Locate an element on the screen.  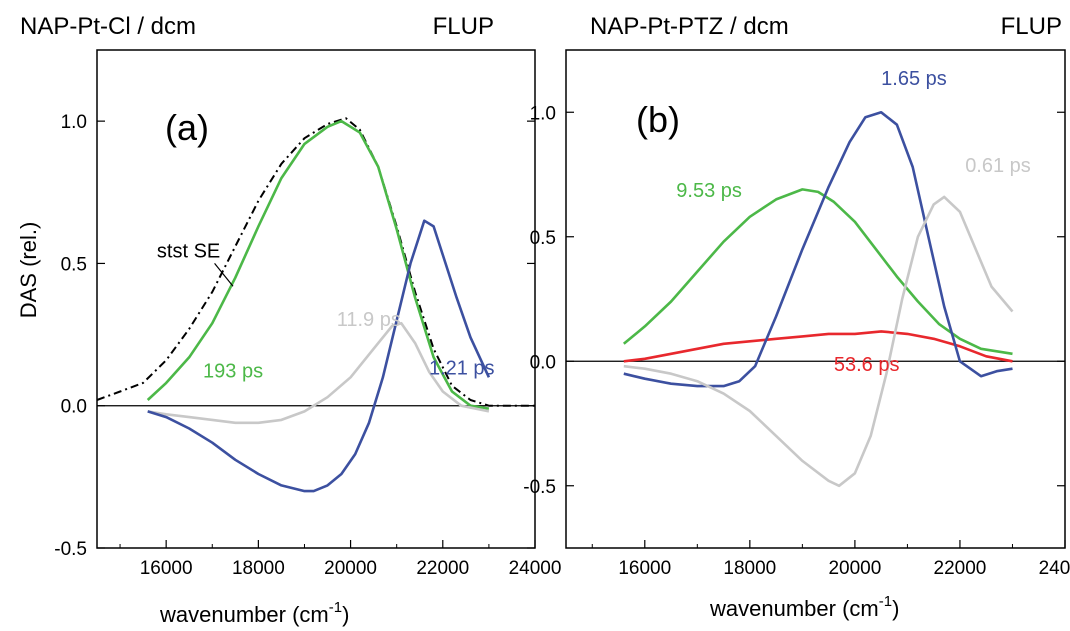
panel-b-ytick-label: 0.5 is located at coordinates (543, 238).